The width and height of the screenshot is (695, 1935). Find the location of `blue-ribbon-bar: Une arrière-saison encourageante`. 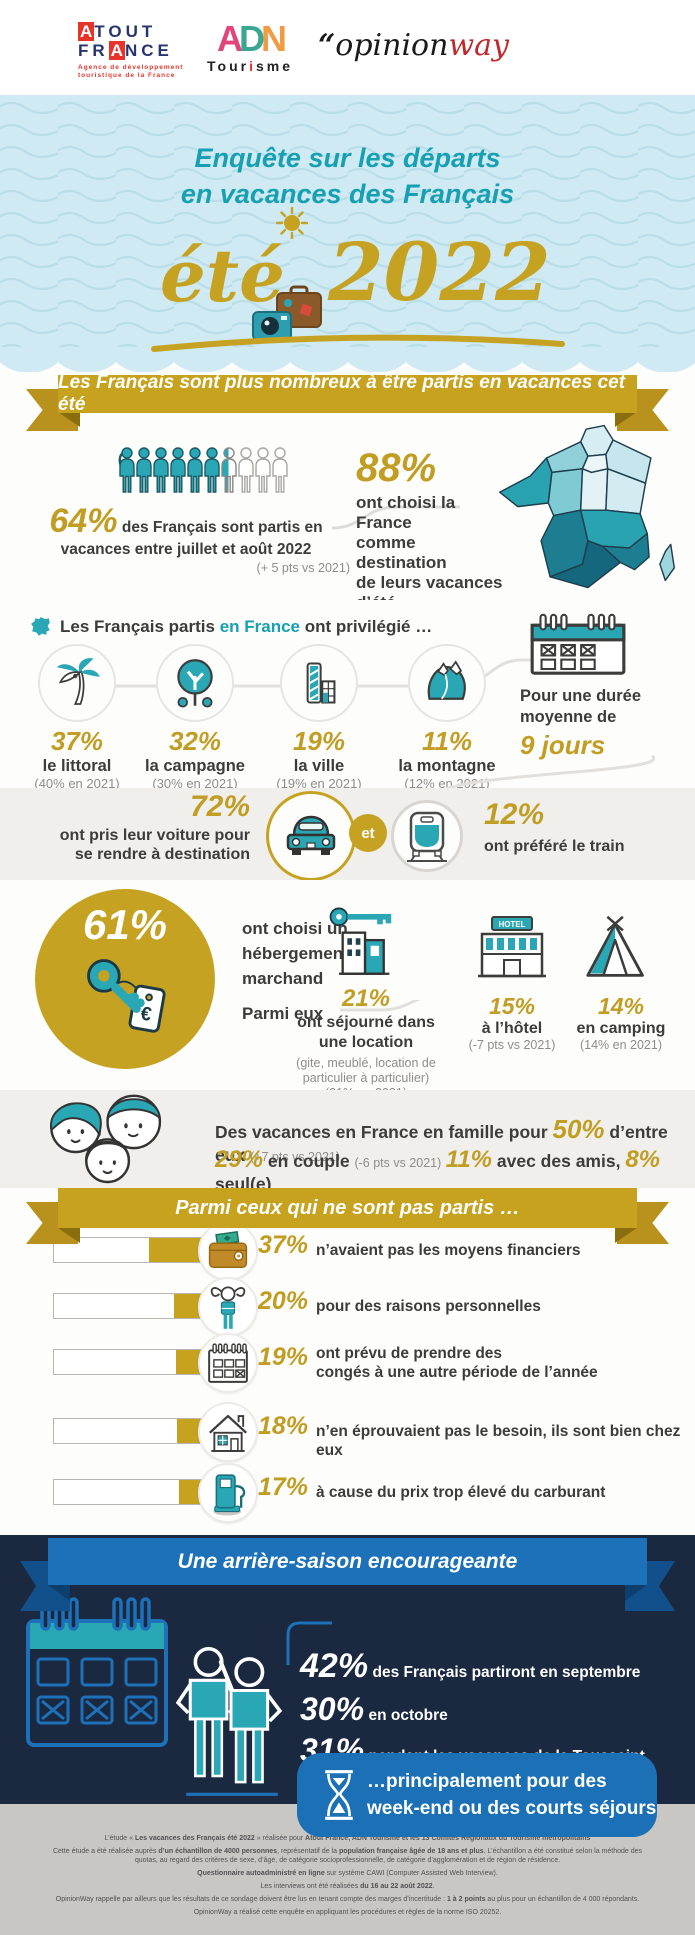

blue-ribbon-bar: Une arrière-saison encourageante is located at coordinates (347, 1561).